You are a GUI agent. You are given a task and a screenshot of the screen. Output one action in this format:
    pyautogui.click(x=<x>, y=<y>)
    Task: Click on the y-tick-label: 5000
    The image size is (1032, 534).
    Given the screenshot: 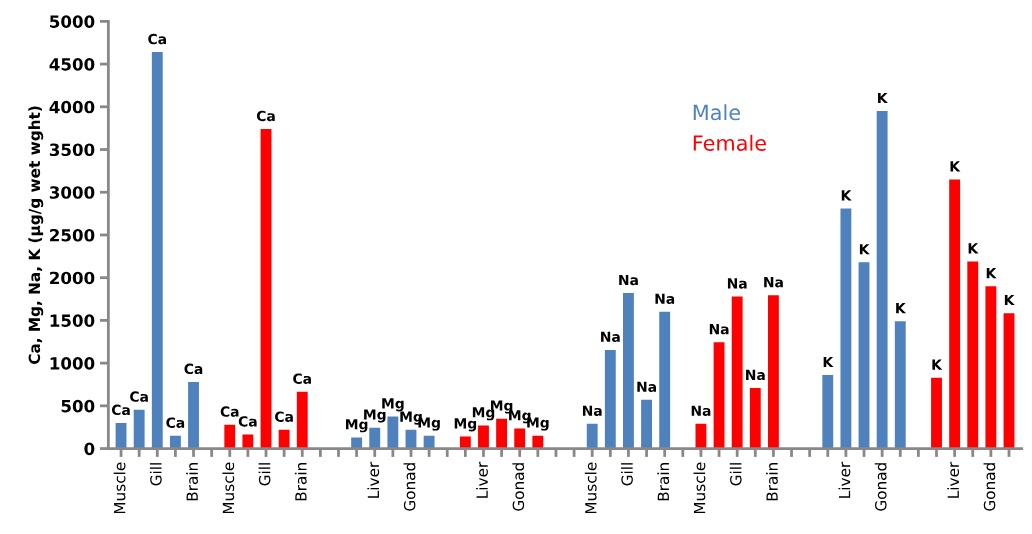 What is the action you would take?
    pyautogui.click(x=72, y=21)
    